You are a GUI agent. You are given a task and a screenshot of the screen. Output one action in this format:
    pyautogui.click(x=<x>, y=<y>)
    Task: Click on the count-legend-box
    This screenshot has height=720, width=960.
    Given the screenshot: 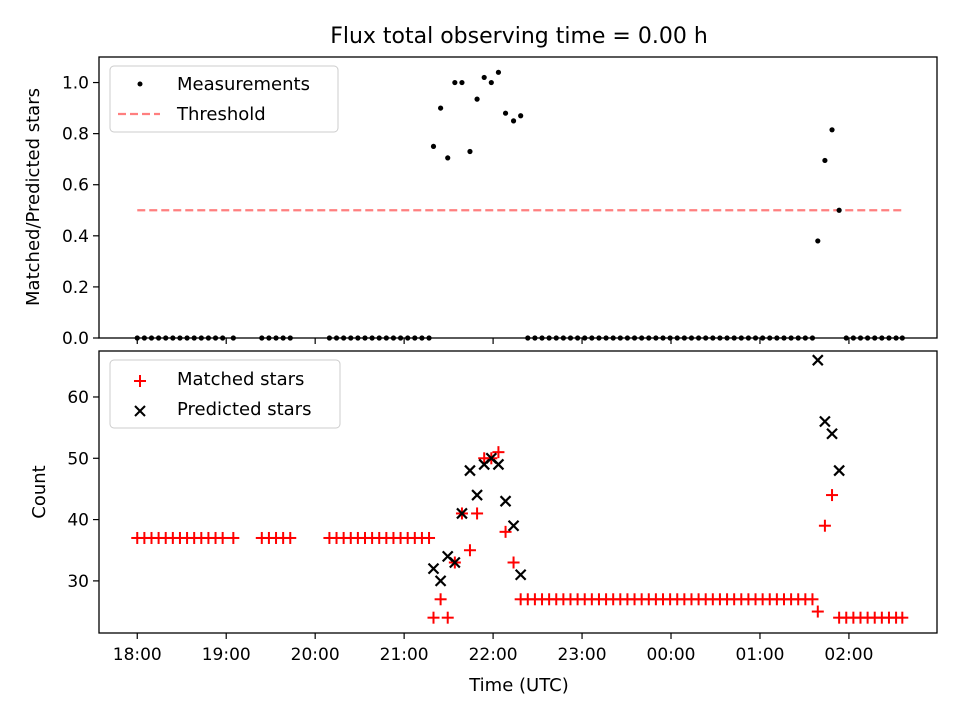 What is the action you would take?
    pyautogui.click(x=225, y=394)
    